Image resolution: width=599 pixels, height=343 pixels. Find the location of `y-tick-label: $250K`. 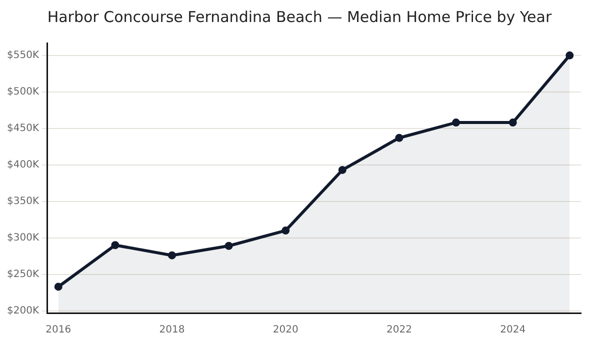

y-tick-label: $250K is located at coordinates (23, 274).